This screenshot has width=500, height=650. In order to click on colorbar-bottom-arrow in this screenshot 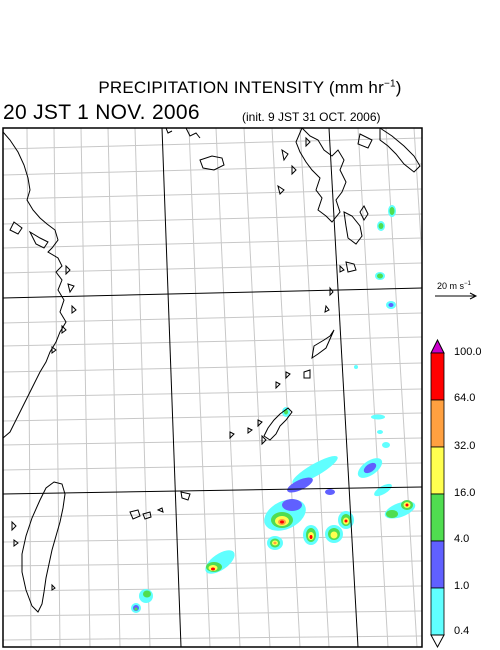, I will do `click(437, 641)`.